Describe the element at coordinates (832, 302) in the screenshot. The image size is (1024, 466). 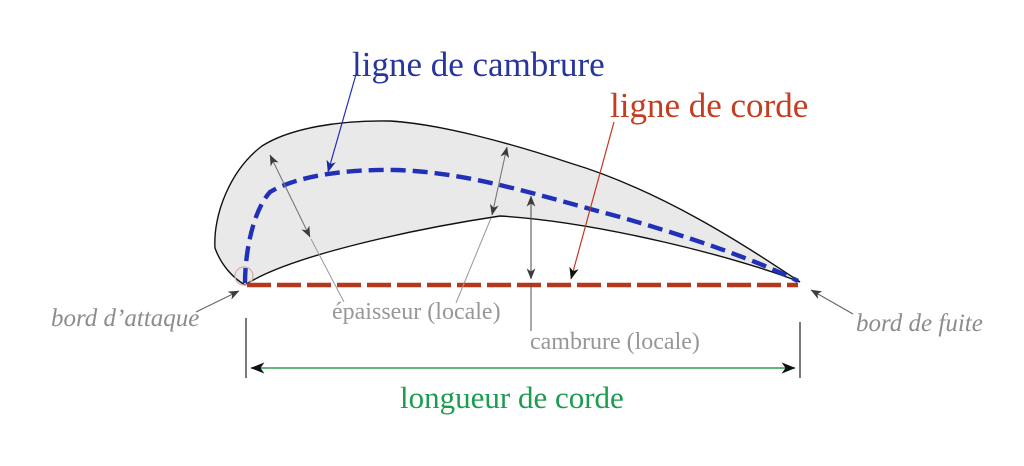
I see `trailing-edge-pointer-arrow` at that location.